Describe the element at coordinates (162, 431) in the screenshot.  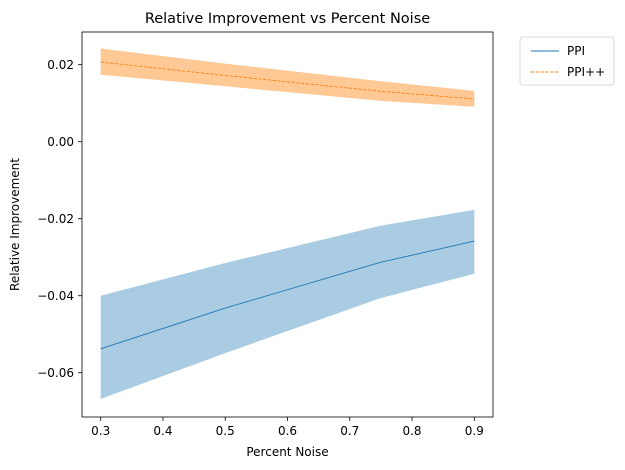
I see `x-tick-label: 0.4` at that location.